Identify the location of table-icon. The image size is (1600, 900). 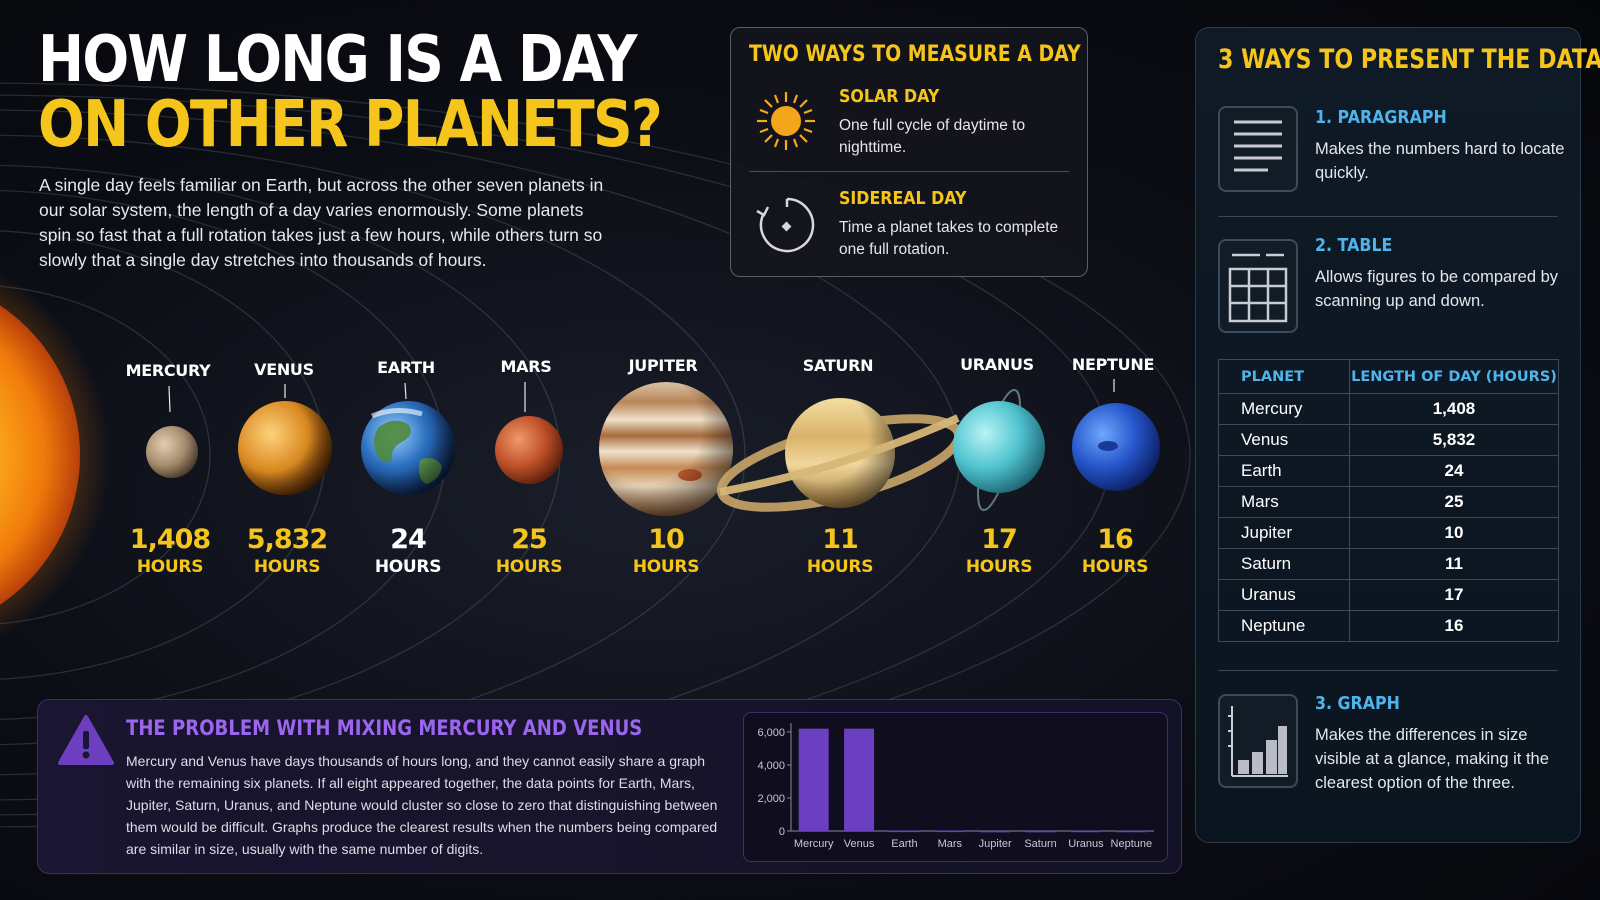
(1258, 286).